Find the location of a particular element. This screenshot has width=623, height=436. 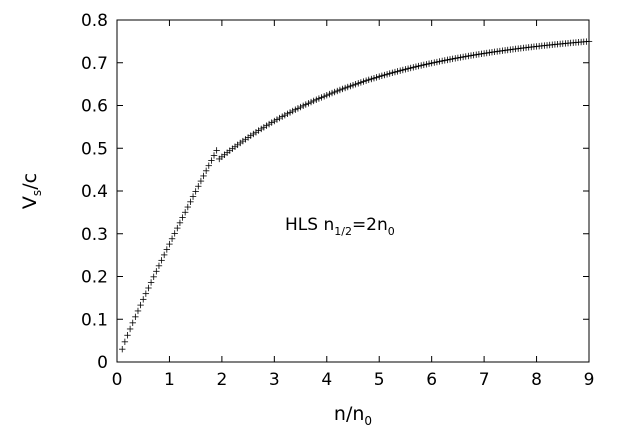

y-tick-label: 0.5 is located at coordinates (94, 149).